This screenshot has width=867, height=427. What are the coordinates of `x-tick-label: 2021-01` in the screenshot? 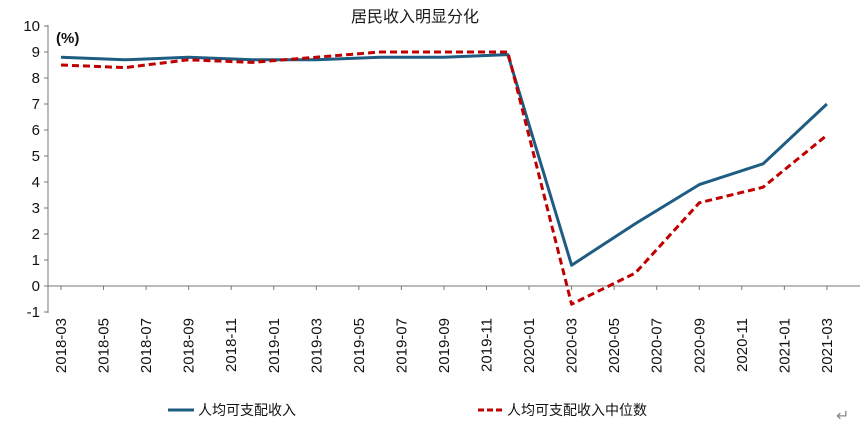 It's located at (784, 345).